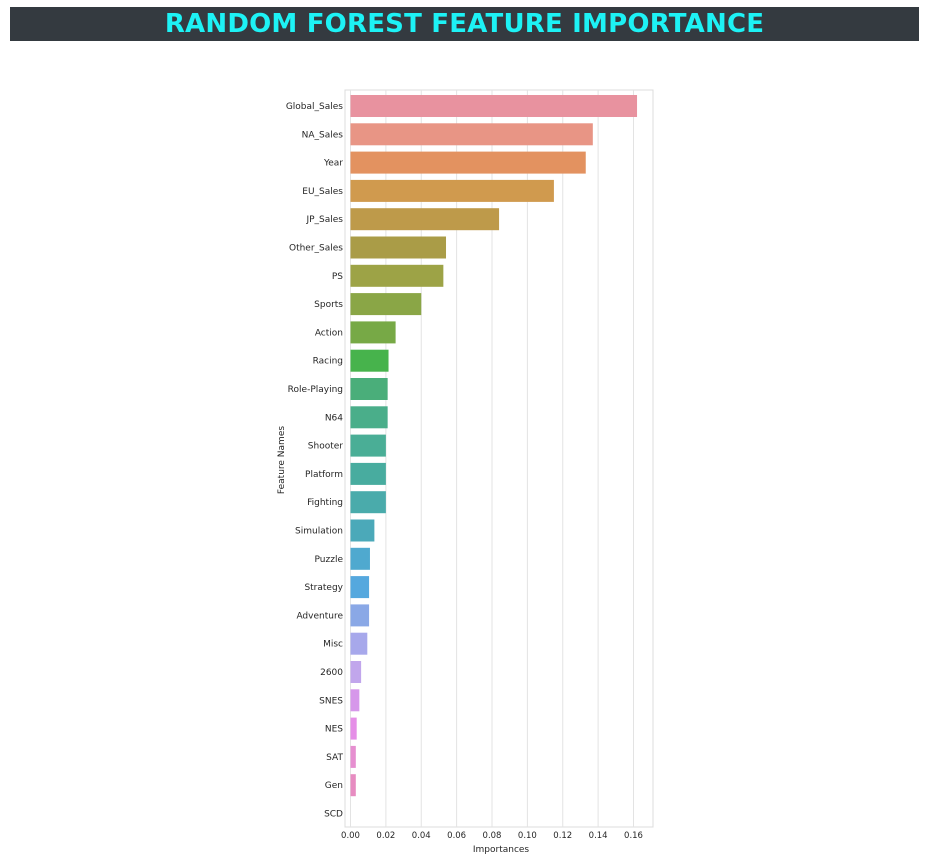  What do you see at coordinates (368, 445) in the screenshot?
I see `bar-shooter` at bounding box center [368, 445].